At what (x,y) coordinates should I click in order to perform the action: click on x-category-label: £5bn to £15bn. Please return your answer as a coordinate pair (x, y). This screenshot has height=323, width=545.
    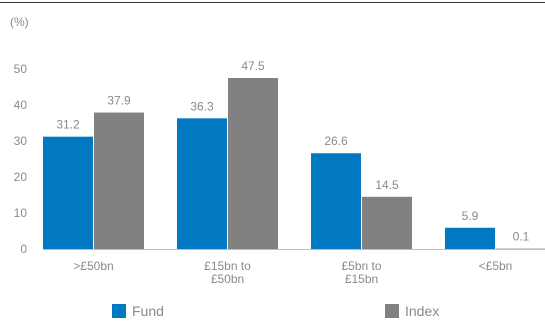
    Looking at the image, I should click on (361, 272).